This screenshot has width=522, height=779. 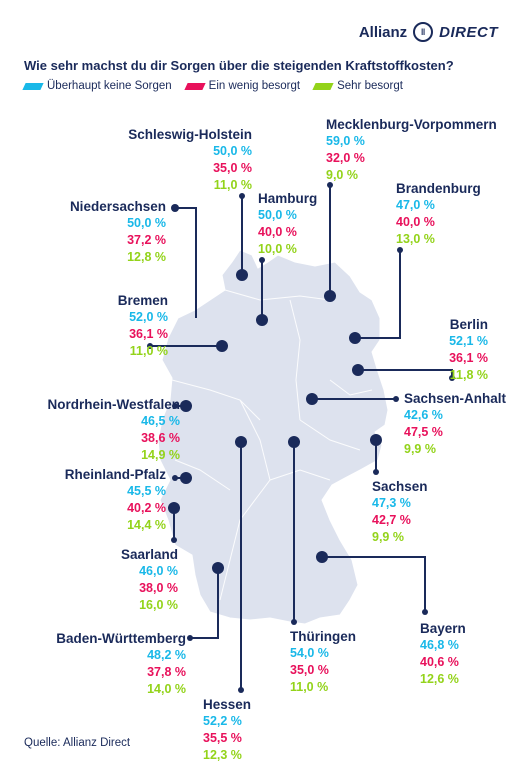 I want to click on marker-hessen, so click(x=241, y=442).